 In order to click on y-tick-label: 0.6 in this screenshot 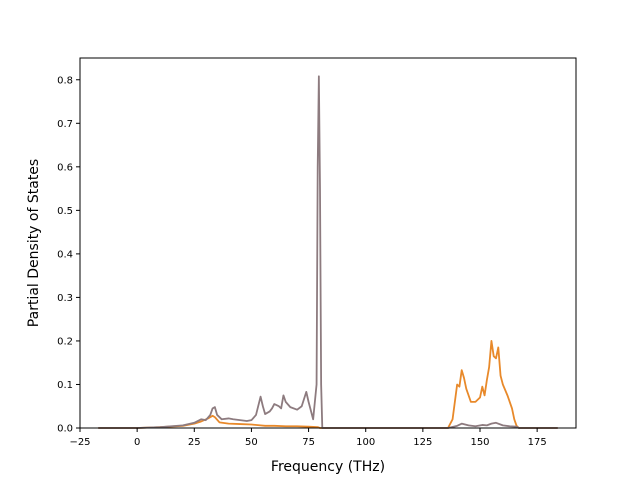, I will do `click(65, 167)`.